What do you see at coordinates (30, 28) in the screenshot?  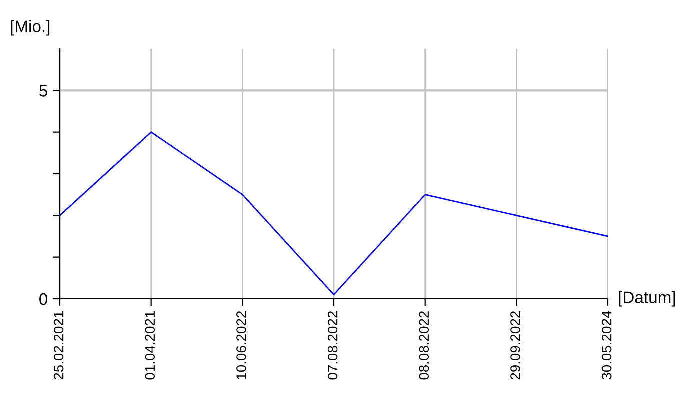 I see `y-axis-title: [Mio.]` at bounding box center [30, 28].